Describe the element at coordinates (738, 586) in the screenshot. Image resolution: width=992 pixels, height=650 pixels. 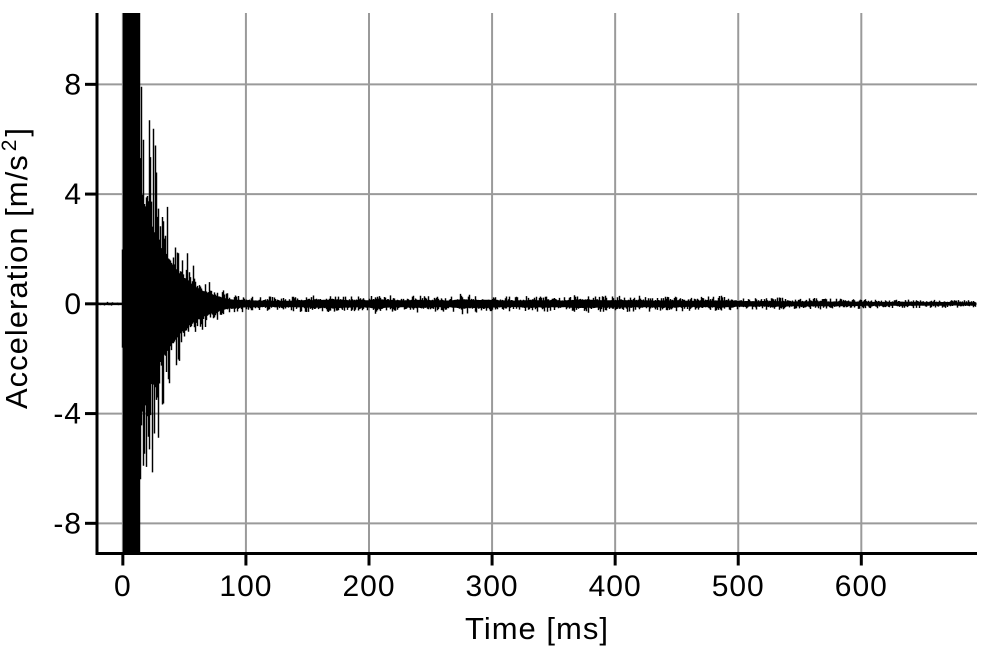
I see `x-tick-label: 500` at that location.